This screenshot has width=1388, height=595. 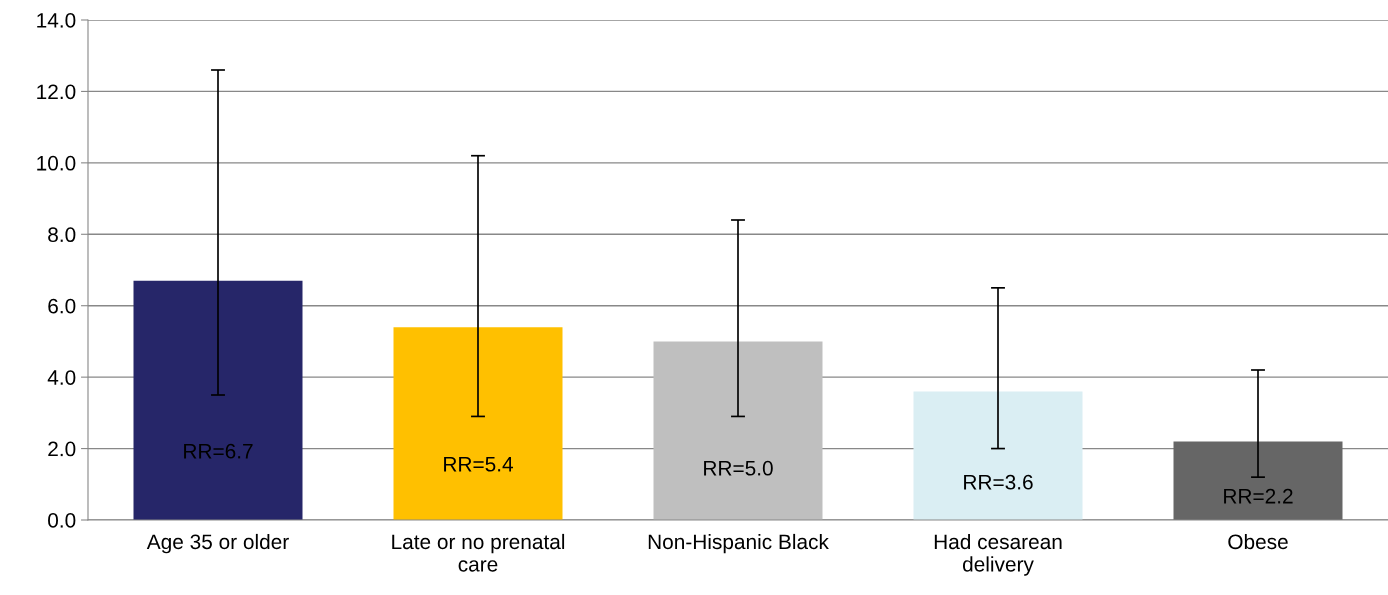 I want to click on x-tick-label: Obese, so click(x=1258, y=541).